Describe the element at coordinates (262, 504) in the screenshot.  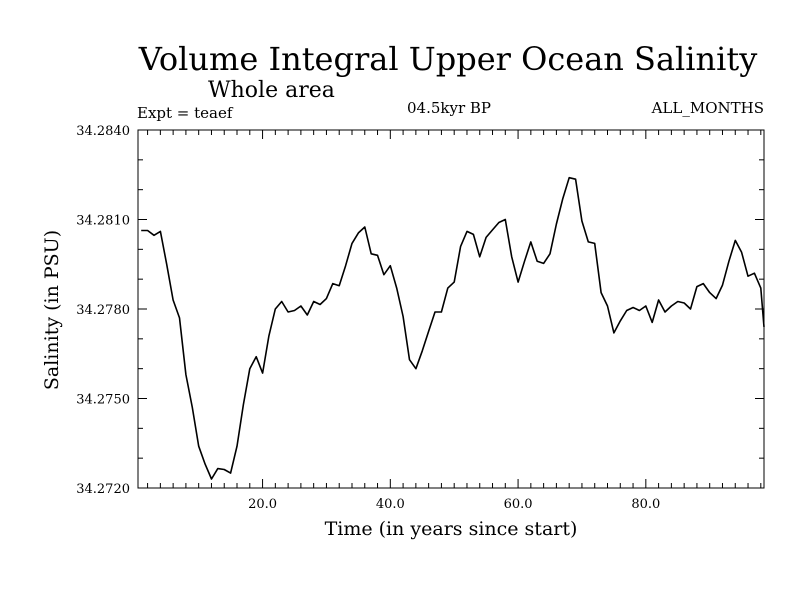
I see `x-tick-label: 20.0` at that location.